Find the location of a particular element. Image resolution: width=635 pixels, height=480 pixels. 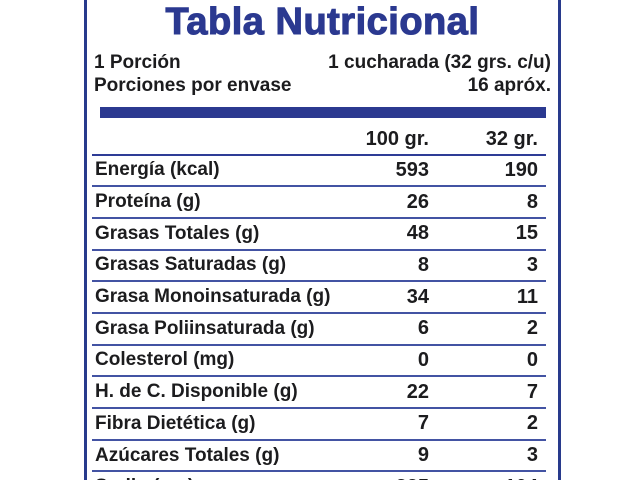

portion-label: 1 Porción is located at coordinates (137, 62).